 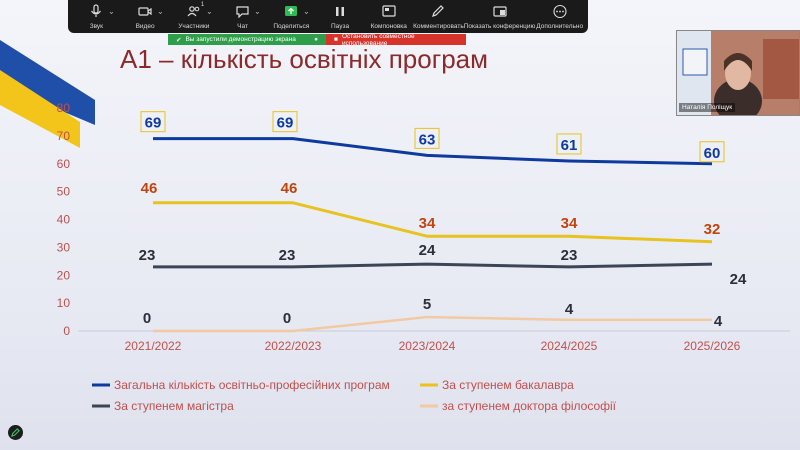 What do you see at coordinates (153, 346) in the screenshot?
I see `x-tick-label: 2021/2022` at bounding box center [153, 346].